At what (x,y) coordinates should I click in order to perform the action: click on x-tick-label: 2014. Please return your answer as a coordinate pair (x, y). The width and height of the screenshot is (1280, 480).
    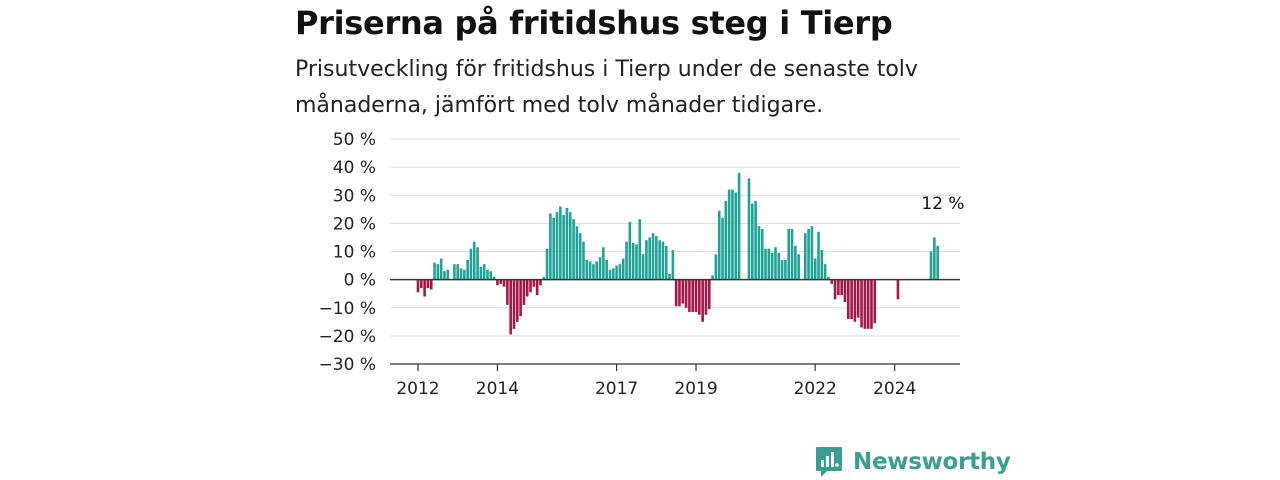
    Looking at the image, I should click on (497, 389).